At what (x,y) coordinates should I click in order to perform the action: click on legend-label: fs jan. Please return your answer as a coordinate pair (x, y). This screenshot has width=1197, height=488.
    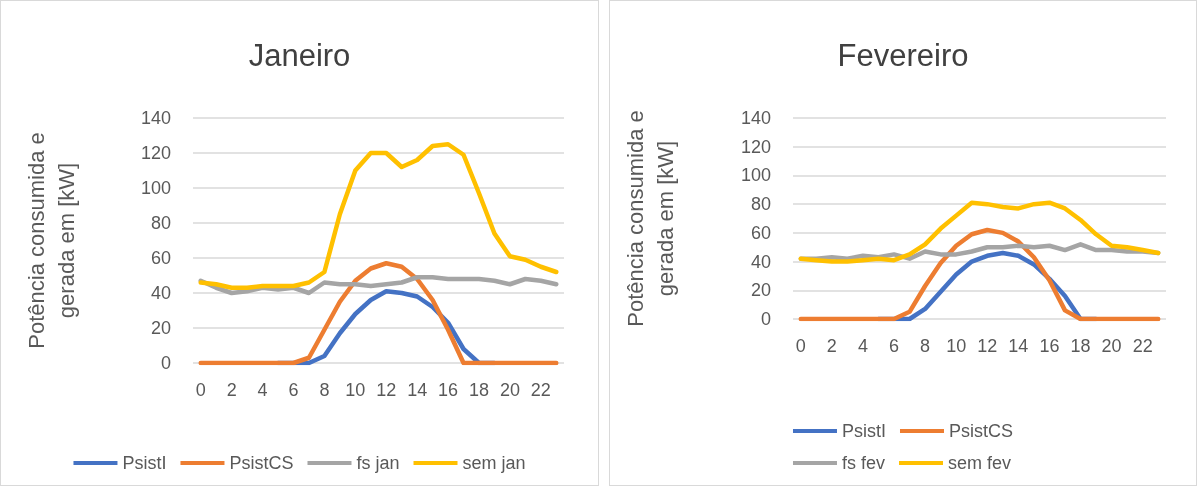
    Looking at the image, I should click on (378, 463).